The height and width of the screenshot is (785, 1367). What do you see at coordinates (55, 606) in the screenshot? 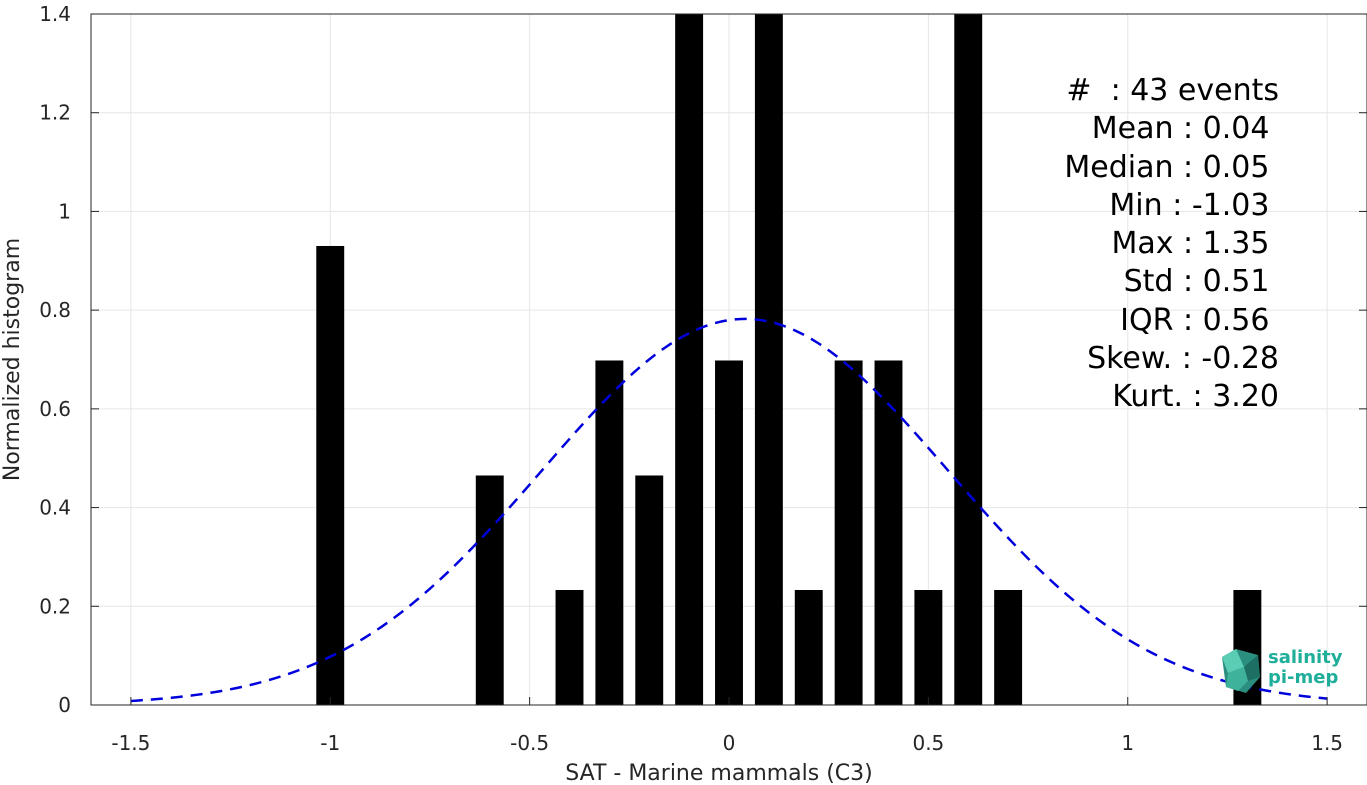
I see `y-tick-label-1: 0.2` at bounding box center [55, 606].